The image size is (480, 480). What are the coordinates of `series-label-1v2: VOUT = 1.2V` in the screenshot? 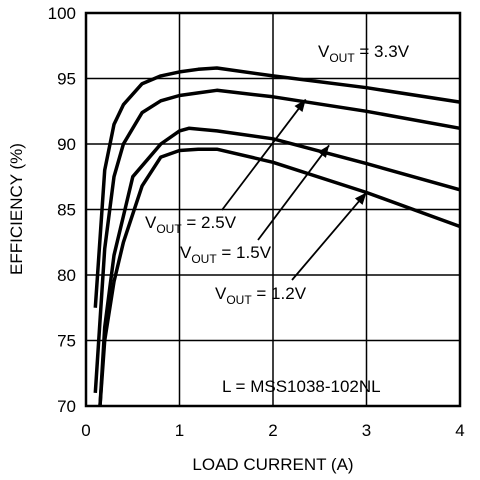 It's located at (261, 295).